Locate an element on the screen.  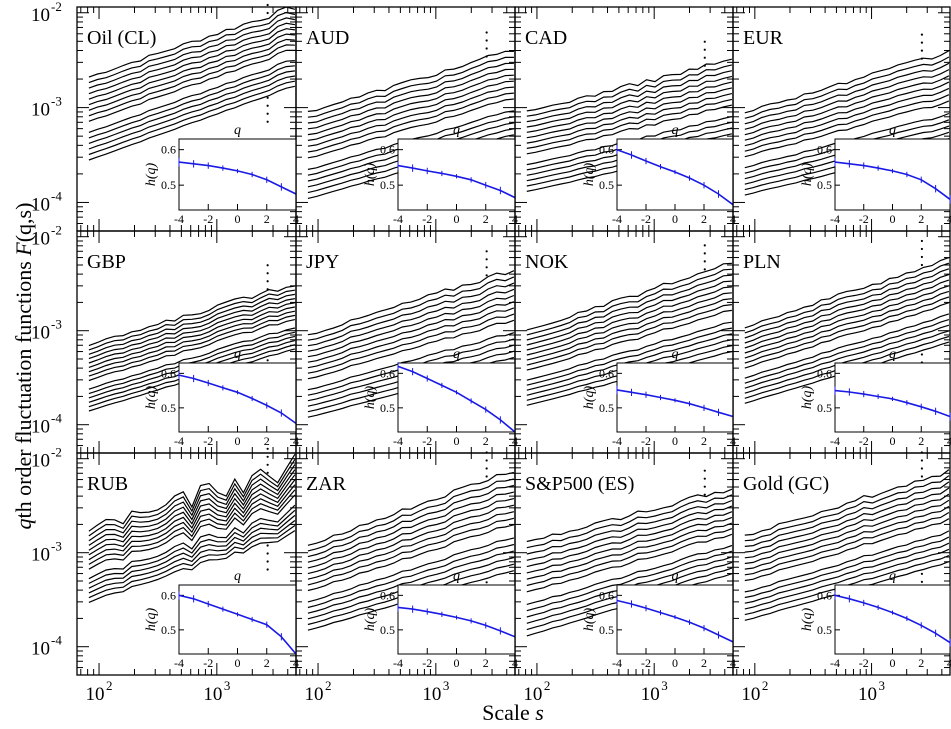
x-tick-exponent: 2 is located at coordinates (765, 685).